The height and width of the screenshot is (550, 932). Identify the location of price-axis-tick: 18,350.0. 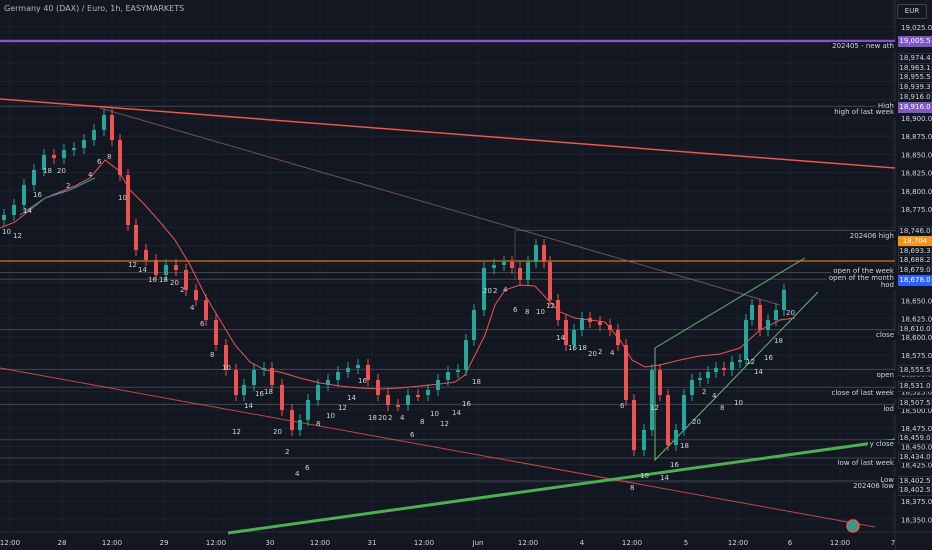
(916, 520).